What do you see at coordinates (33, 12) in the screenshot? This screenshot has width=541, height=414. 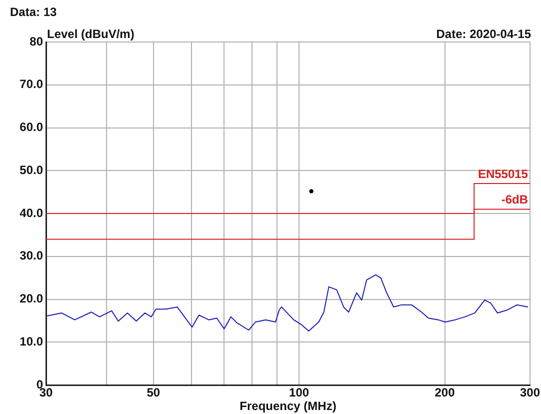 I see `text: Data: 13` at bounding box center [33, 12].